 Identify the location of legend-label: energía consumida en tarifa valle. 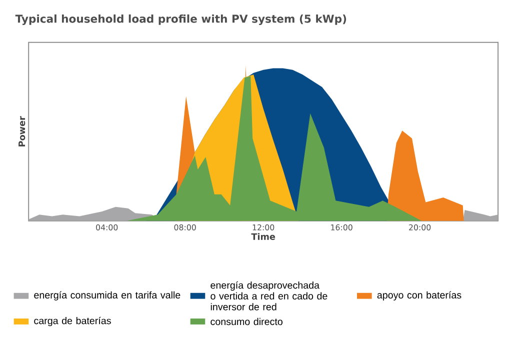
(107, 295).